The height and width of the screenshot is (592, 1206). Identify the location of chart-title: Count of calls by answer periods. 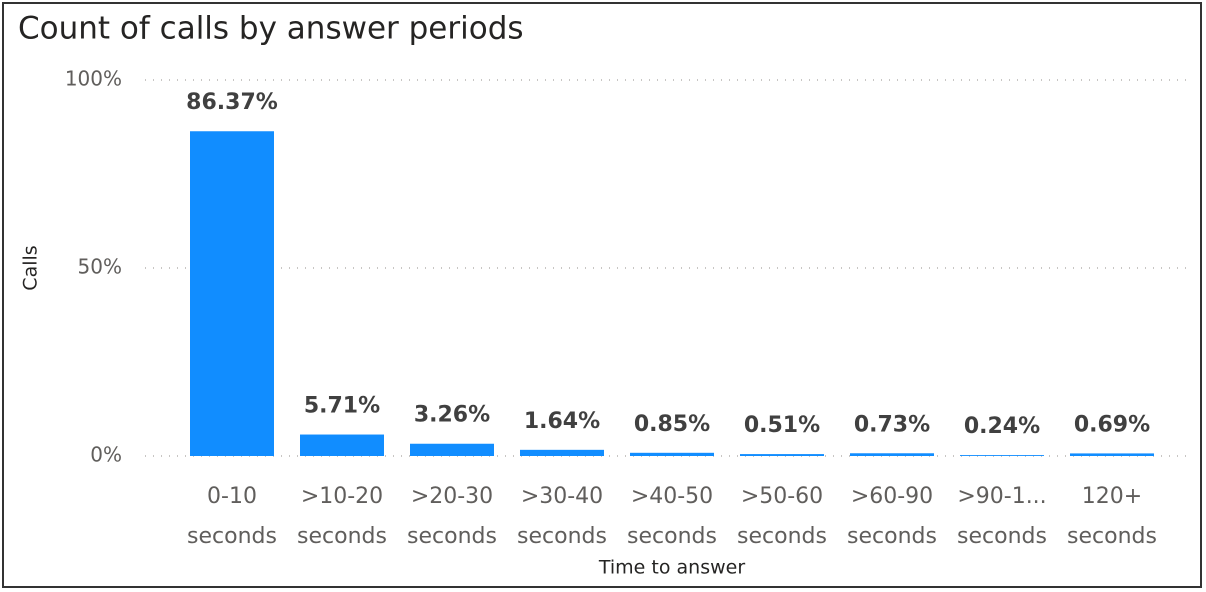
(271, 29).